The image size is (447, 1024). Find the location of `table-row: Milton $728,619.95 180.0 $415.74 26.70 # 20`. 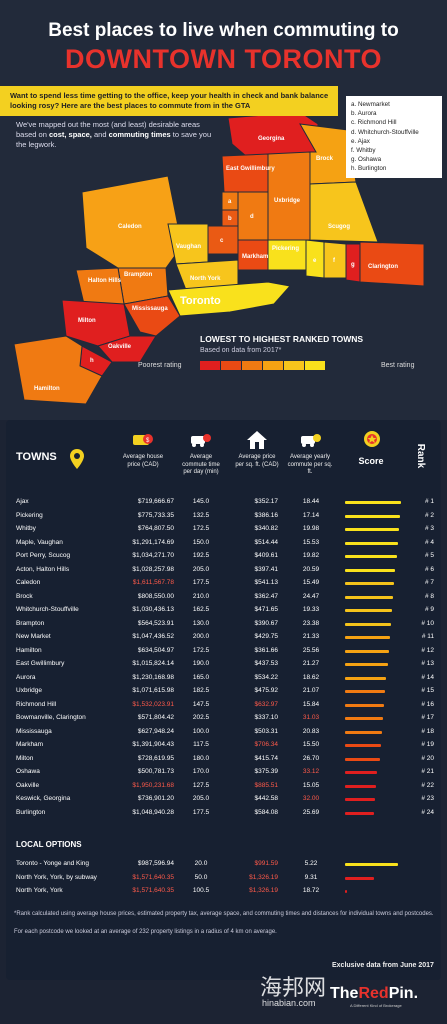

table-row: Milton $728,619.95 180.0 $415.74 26.70 # 20 is located at coordinates (223, 759).